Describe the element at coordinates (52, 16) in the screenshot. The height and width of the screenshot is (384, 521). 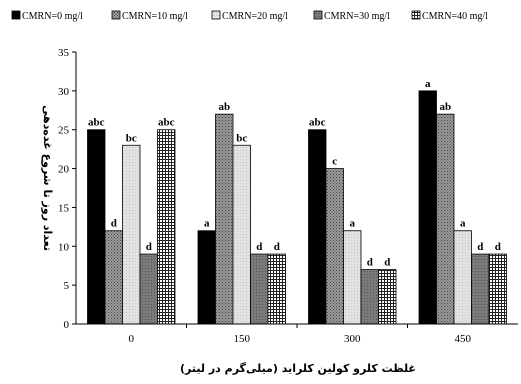
I see `legend-label: CMRN=0 mg/l` at that location.